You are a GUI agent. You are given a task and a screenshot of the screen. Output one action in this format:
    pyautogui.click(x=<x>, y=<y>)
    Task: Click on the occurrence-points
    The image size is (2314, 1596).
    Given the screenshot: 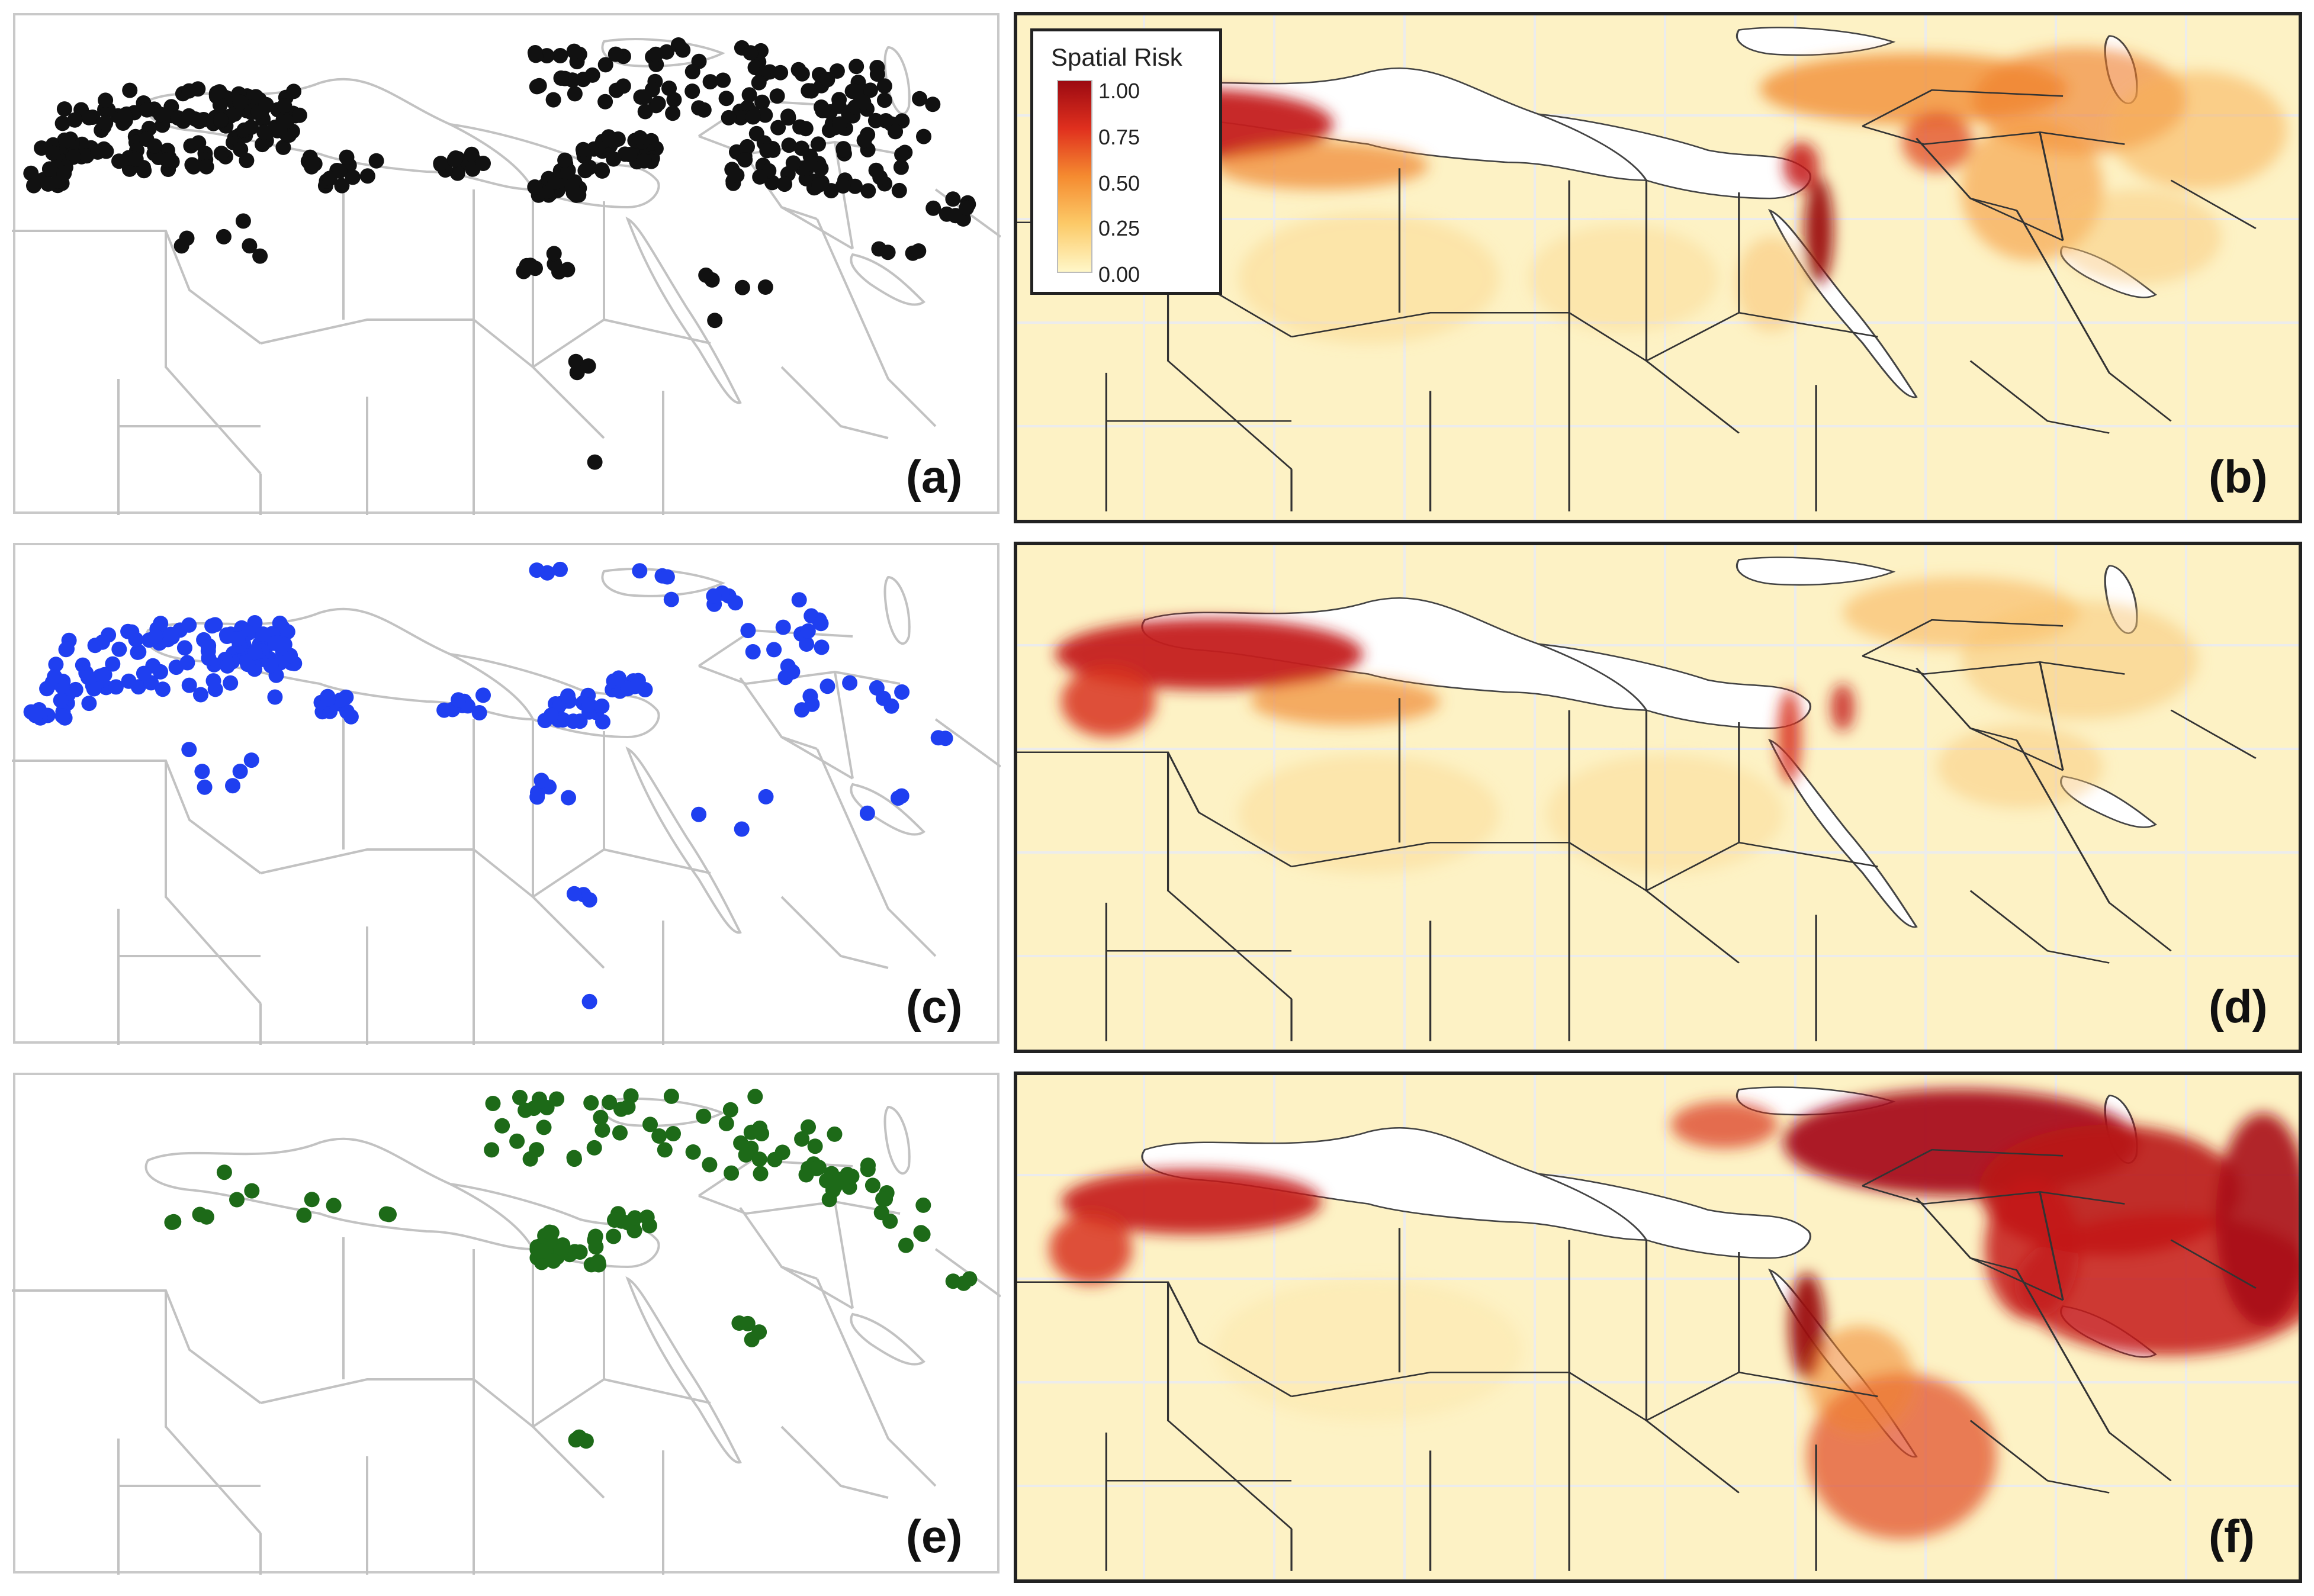 What is the action you would take?
    pyautogui.click(x=500, y=253)
    